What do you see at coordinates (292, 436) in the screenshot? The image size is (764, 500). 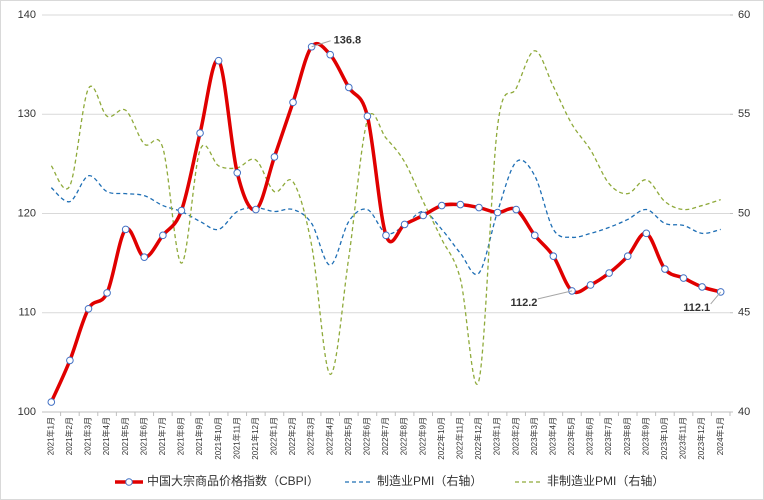 I see `x-tick-label: 2022年2月` at bounding box center [292, 436].